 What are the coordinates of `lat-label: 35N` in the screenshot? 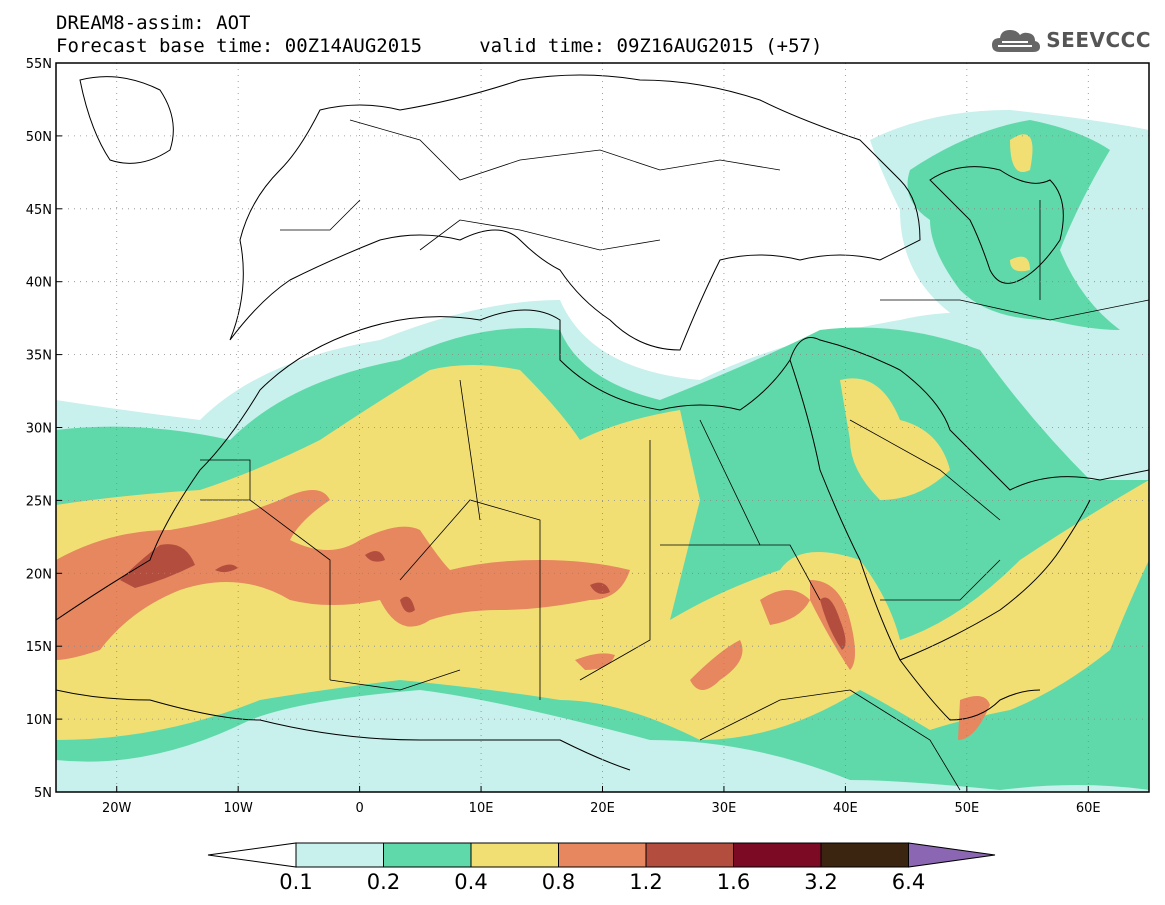 It's located at (39, 356).